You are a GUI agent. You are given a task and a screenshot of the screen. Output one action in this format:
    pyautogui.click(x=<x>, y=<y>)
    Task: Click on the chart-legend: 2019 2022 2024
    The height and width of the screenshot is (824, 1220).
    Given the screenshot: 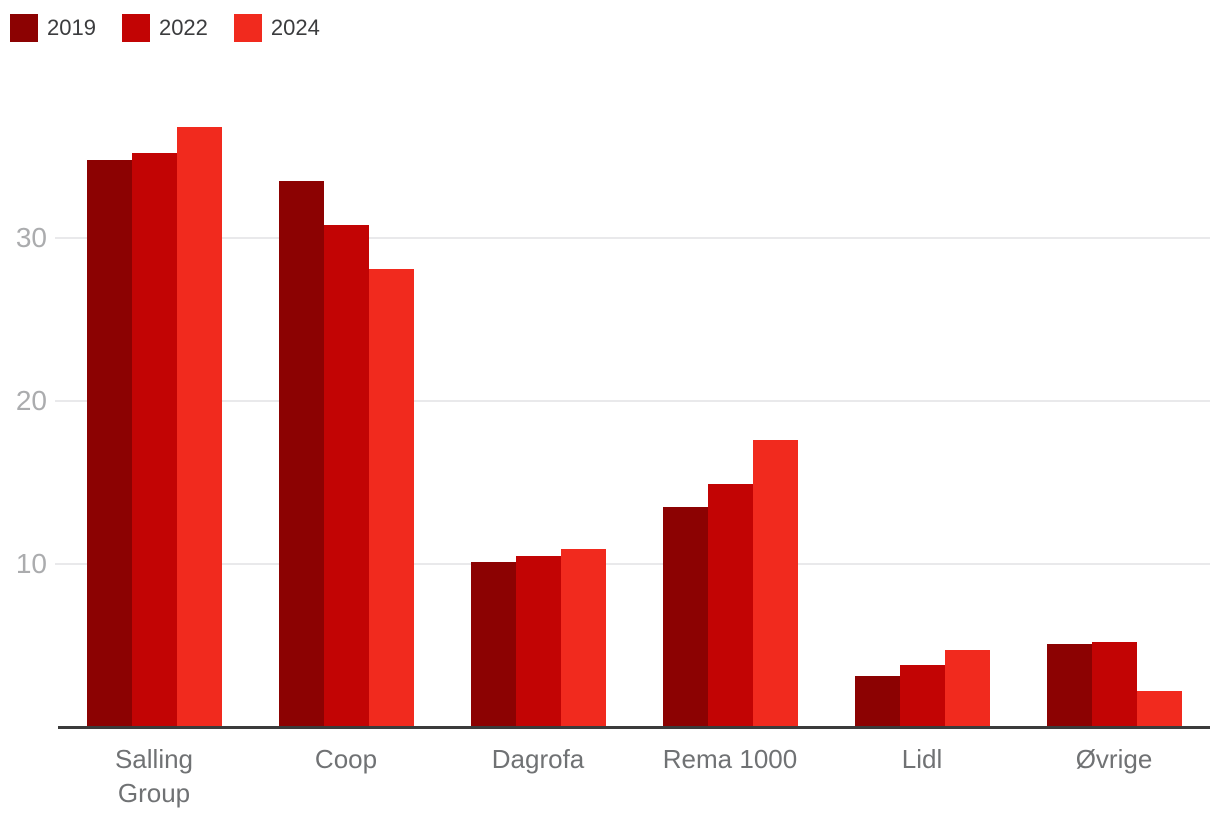 What is the action you would take?
    pyautogui.click(x=165, y=28)
    